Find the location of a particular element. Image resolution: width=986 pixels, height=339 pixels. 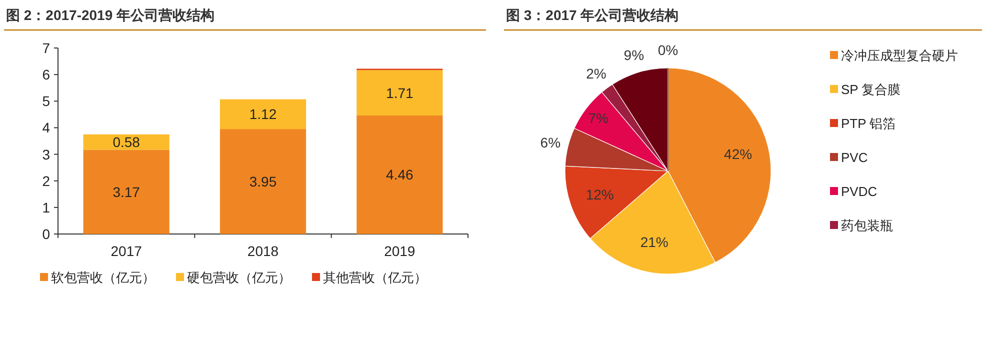

legend-label: 硬包营收（亿元） is located at coordinates (239, 277).